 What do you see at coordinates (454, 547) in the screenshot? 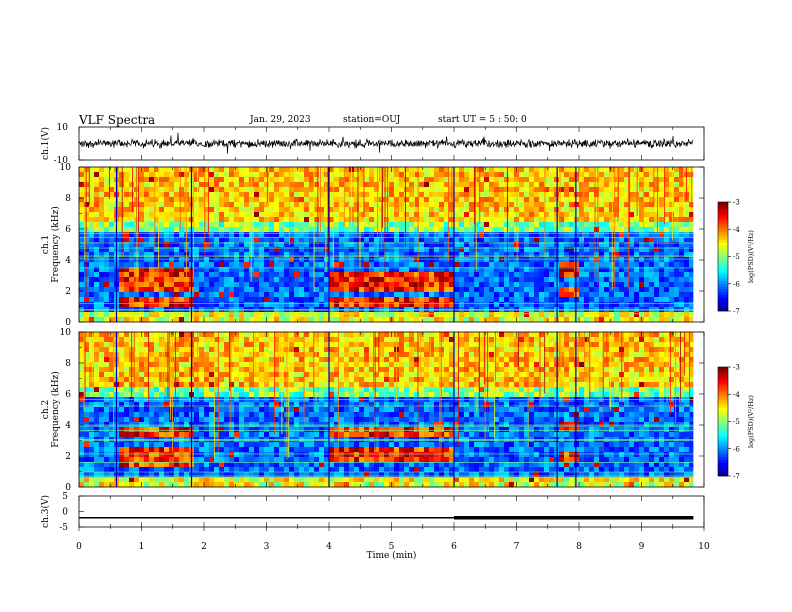
I see `x-tick-label: 6` at bounding box center [454, 547].